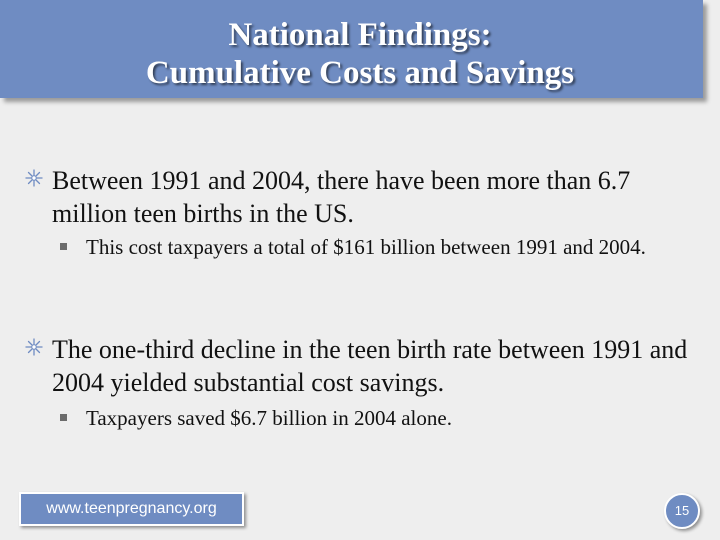 This screenshot has width=720, height=540. What do you see at coordinates (131, 509) in the screenshot?
I see `footer-url-link: www.teenpregnancy.org` at bounding box center [131, 509].